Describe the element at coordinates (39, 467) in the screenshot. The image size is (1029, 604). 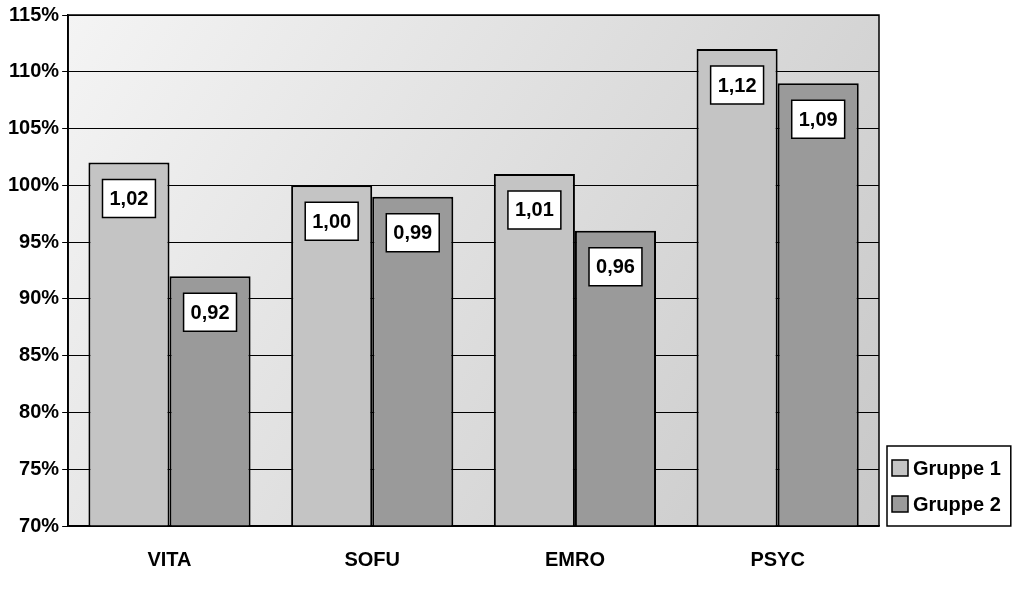
I see `y-tick-label: 75%` at that location.